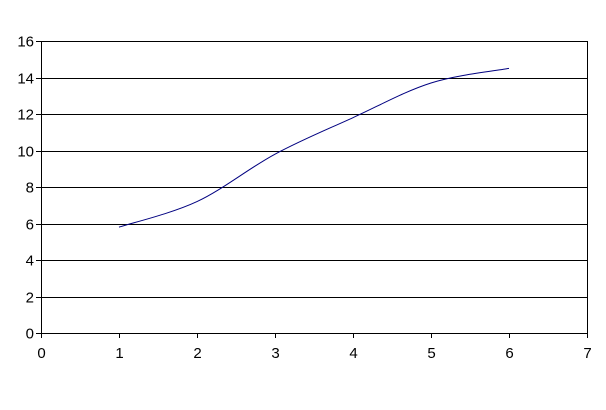 The height and width of the screenshot is (410, 606). What do you see at coordinates (509, 353) in the screenshot?
I see `x-tick-label: 6` at bounding box center [509, 353].